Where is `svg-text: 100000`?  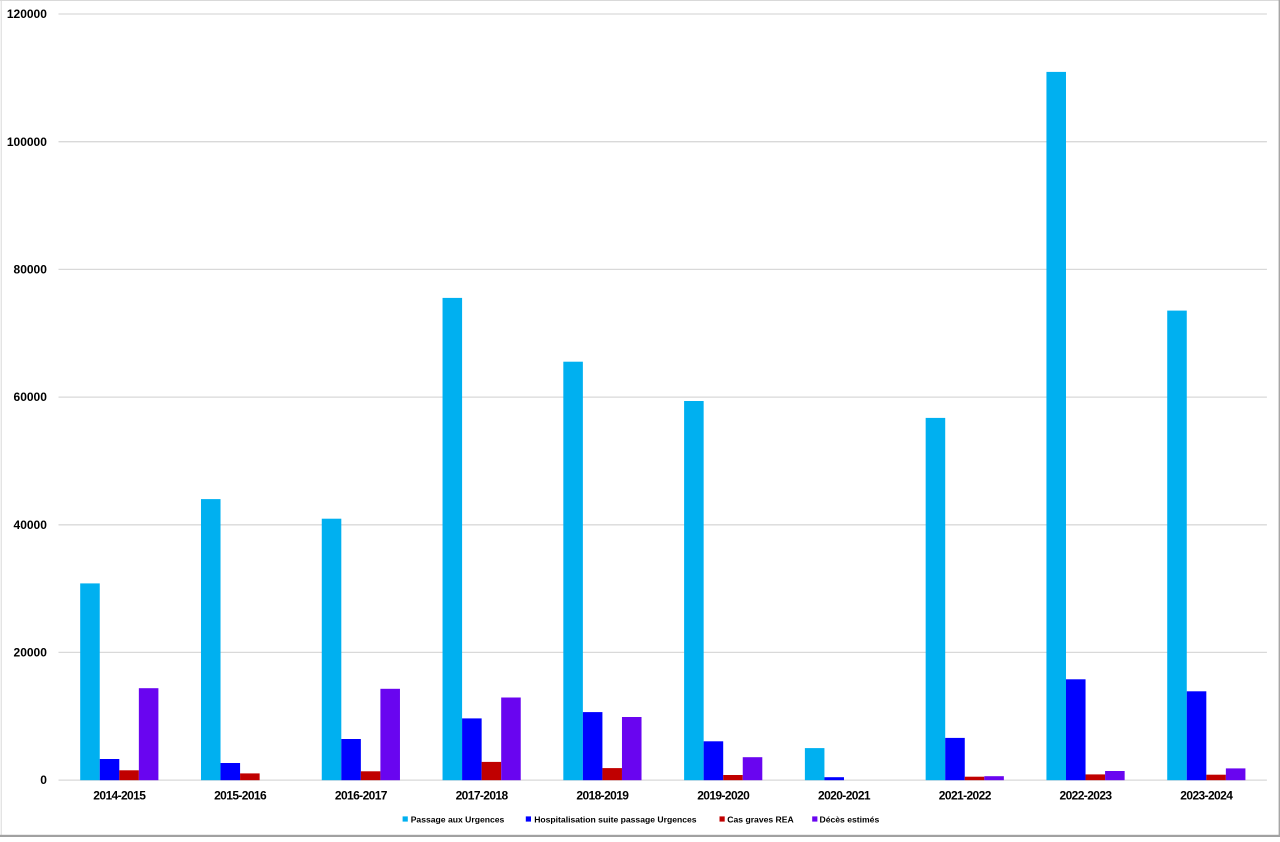 svg-text: 100000 is located at coordinates (27, 142).